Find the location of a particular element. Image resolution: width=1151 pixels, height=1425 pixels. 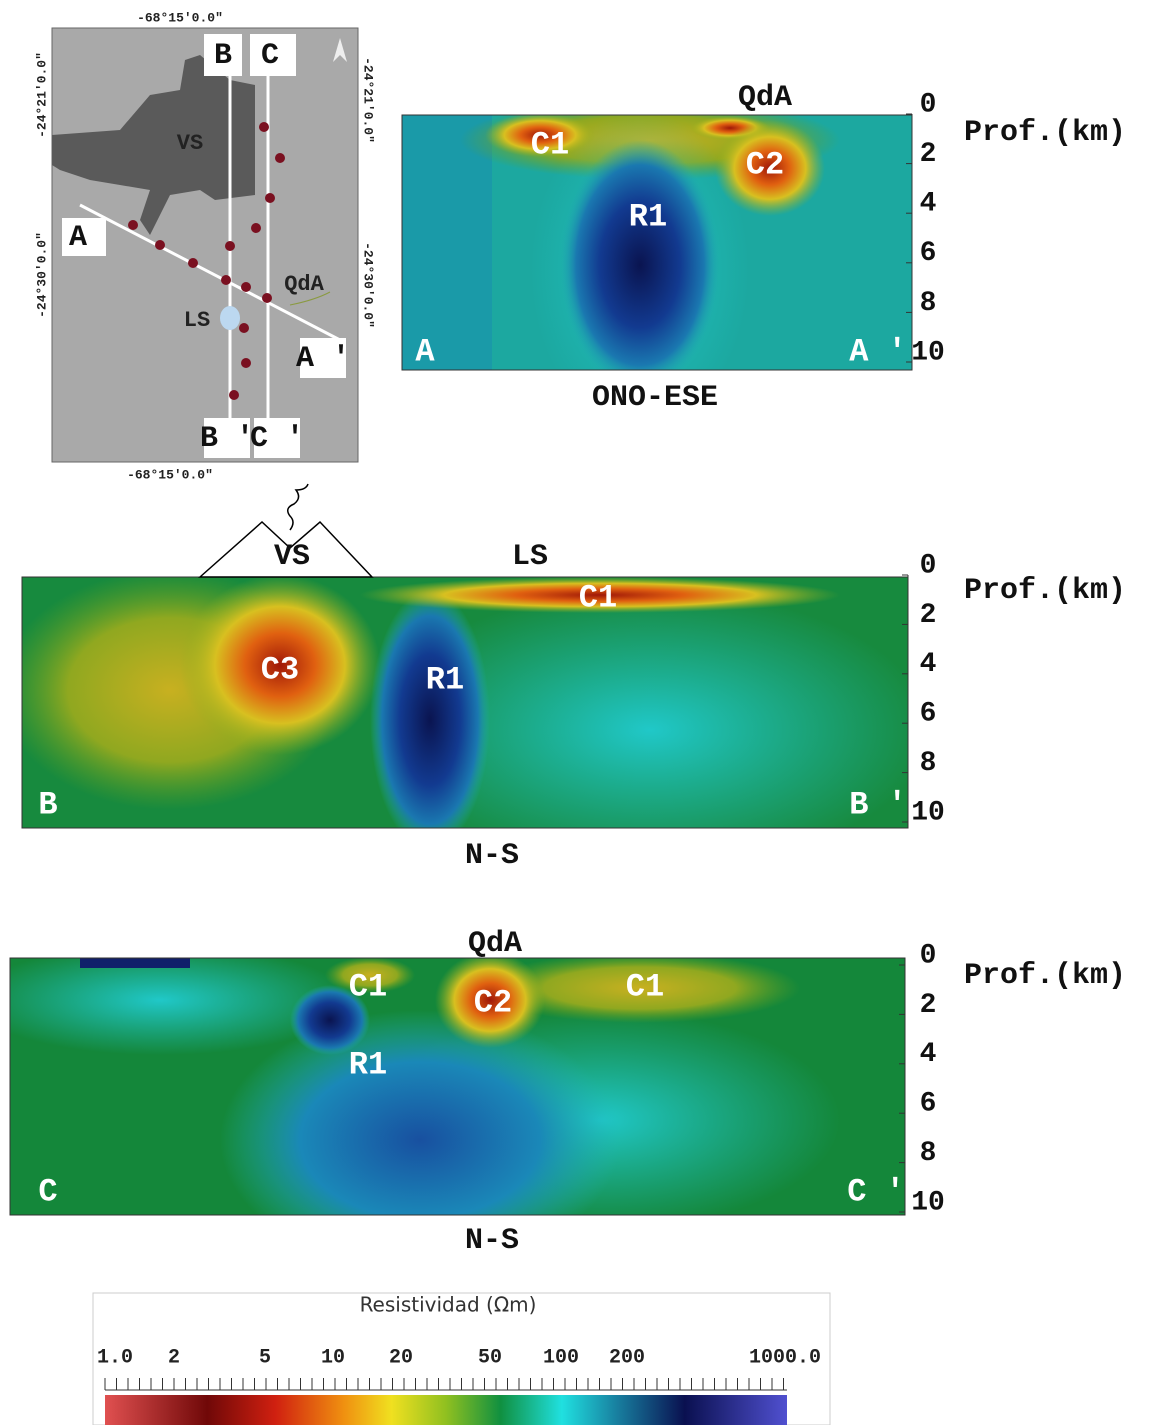

anomaly-label: C3 is located at coordinates (280, 669).